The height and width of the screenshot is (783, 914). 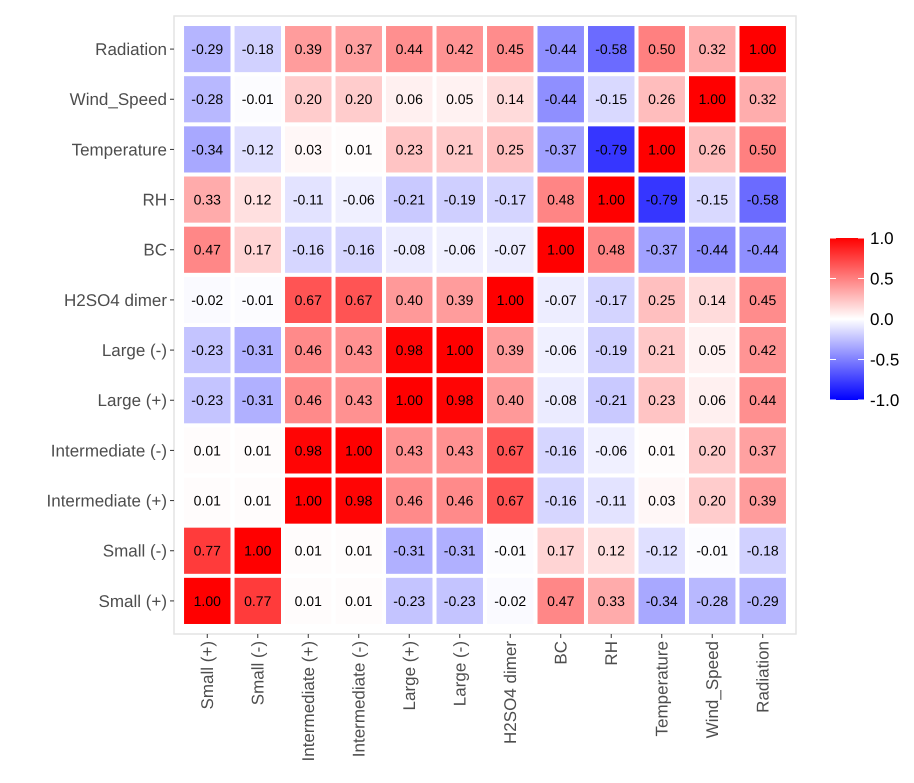 I want to click on data-label: -0.17, so click(x=611, y=300).